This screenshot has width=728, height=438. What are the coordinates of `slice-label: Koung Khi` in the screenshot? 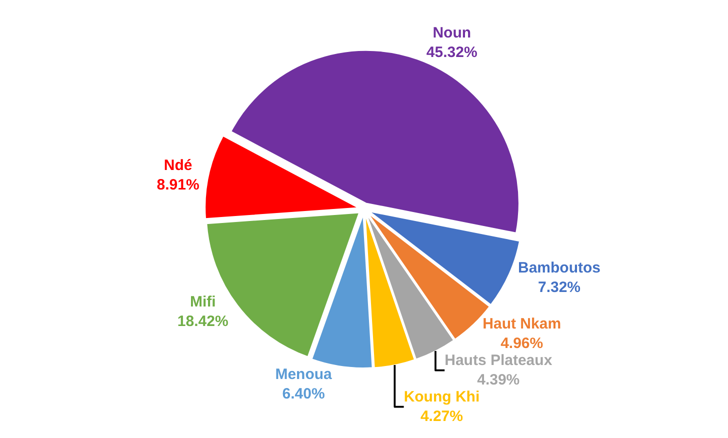 It's located at (442, 397).